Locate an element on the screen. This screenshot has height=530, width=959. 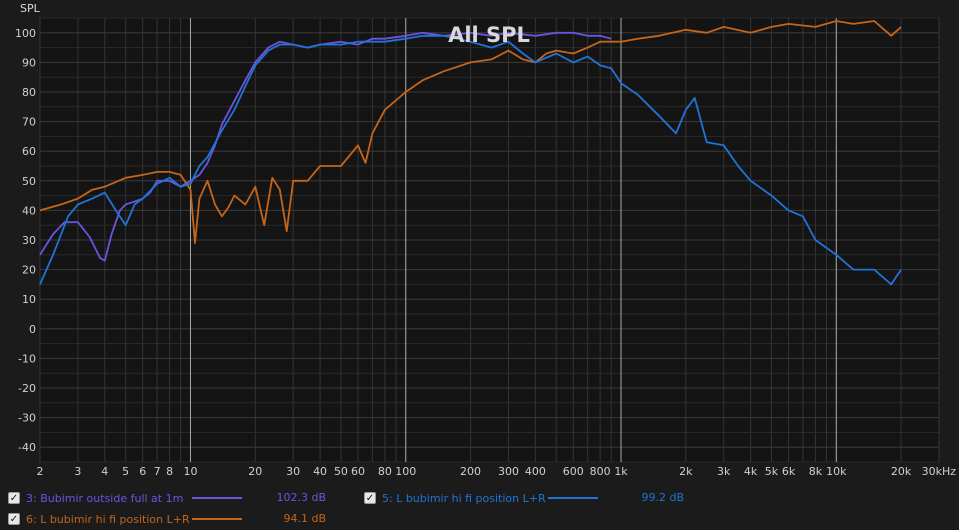
legend-value: 99.2 dB is located at coordinates (662, 497).